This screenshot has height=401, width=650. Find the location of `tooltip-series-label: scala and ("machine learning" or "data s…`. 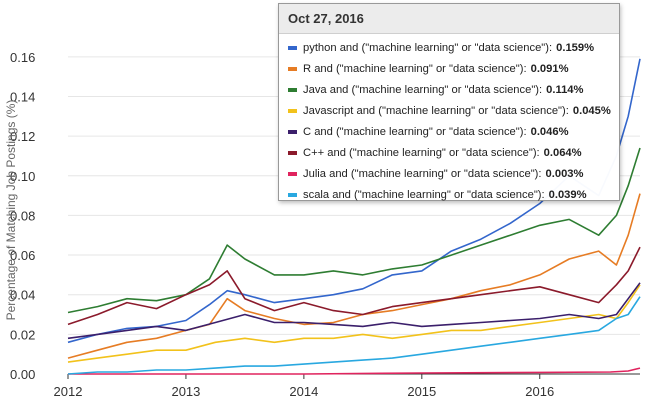

tooltip-series-label: scala and ("machine learning" or "data s… is located at coordinates (424, 194).